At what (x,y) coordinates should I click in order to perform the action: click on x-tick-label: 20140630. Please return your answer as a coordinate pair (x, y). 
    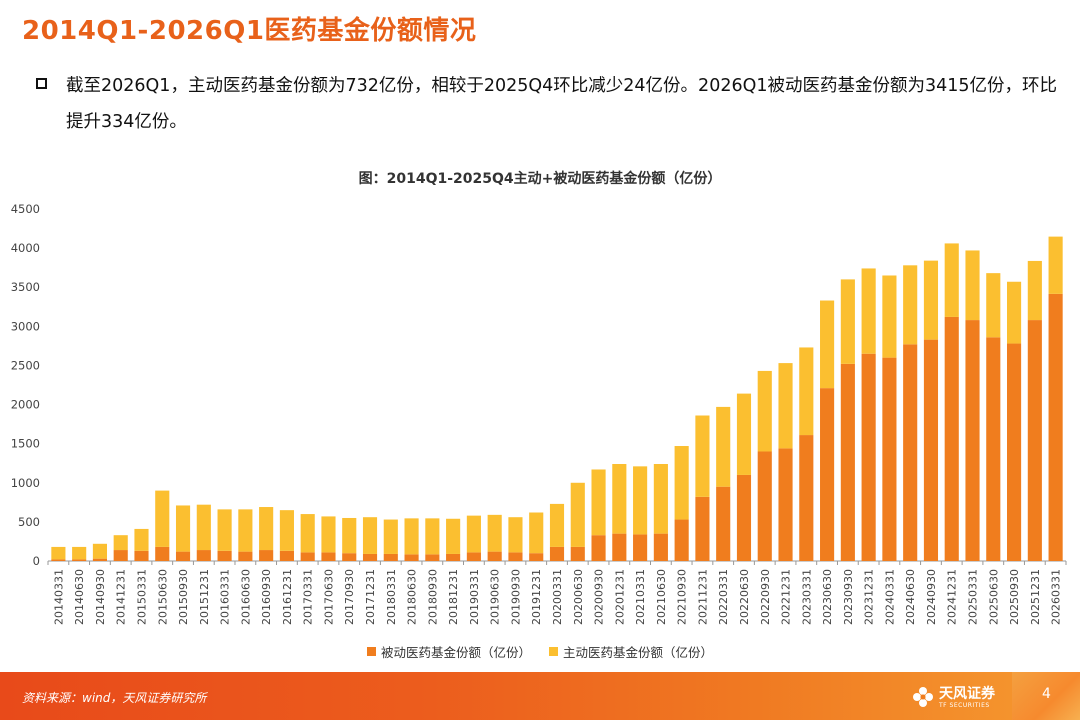
    Looking at the image, I should click on (79, 597).